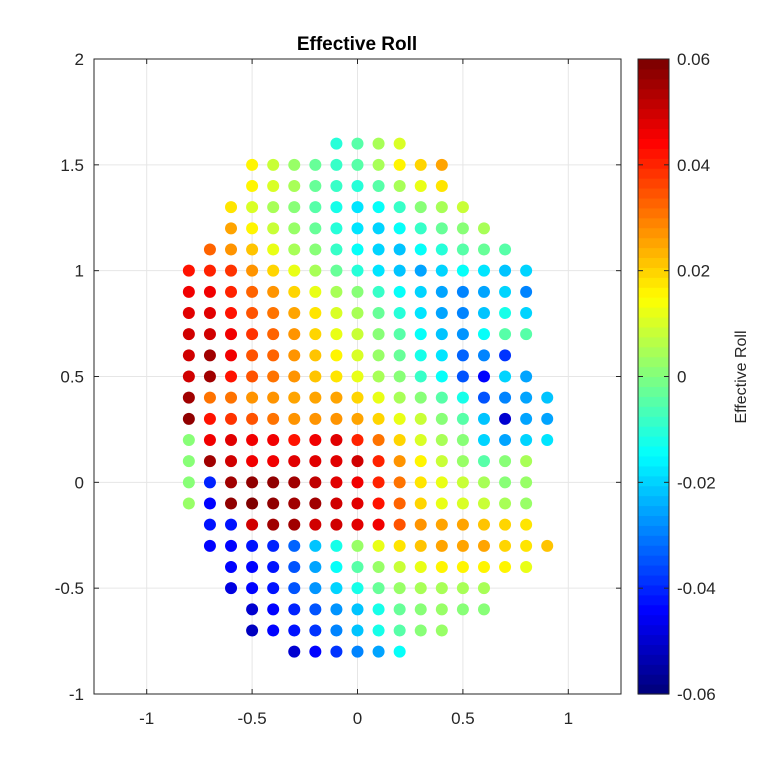 This screenshot has width=781, height=781. Describe the element at coordinates (693, 271) in the screenshot. I see `colorbar-tick-label: 0.02` at that location.